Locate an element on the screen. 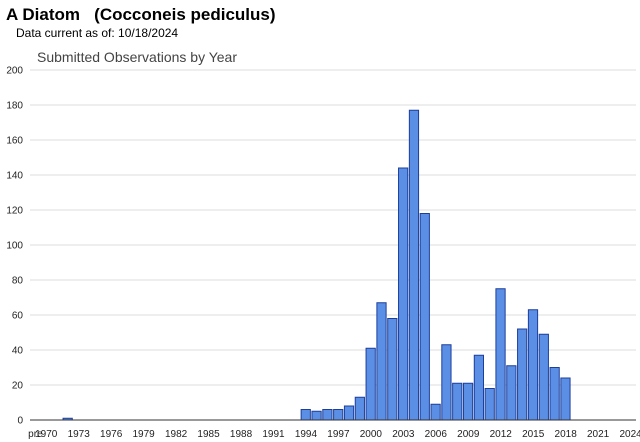  x-tick-label: 1982 is located at coordinates (176, 434).